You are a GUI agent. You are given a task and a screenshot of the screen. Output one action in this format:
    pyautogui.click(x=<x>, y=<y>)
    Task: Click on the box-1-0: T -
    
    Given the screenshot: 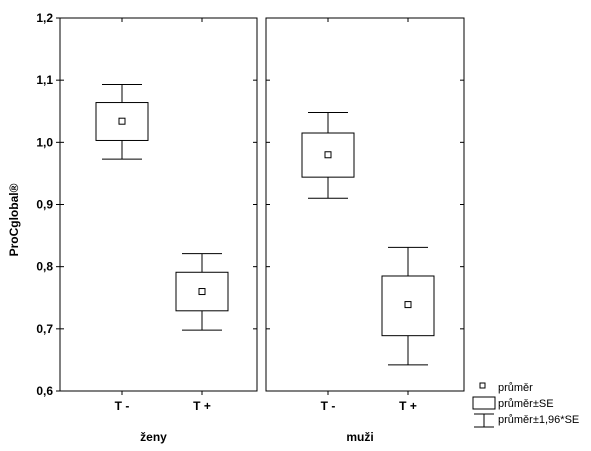 What is the action you would take?
    pyautogui.click(x=328, y=215)
    